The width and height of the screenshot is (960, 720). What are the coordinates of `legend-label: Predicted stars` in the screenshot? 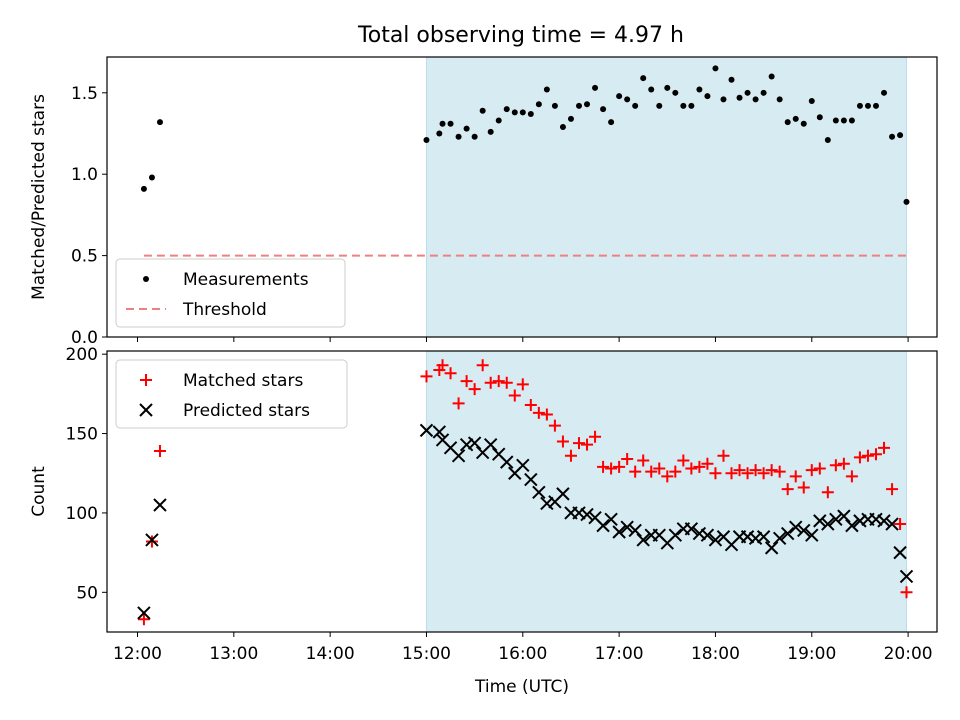 It's located at (246, 411).